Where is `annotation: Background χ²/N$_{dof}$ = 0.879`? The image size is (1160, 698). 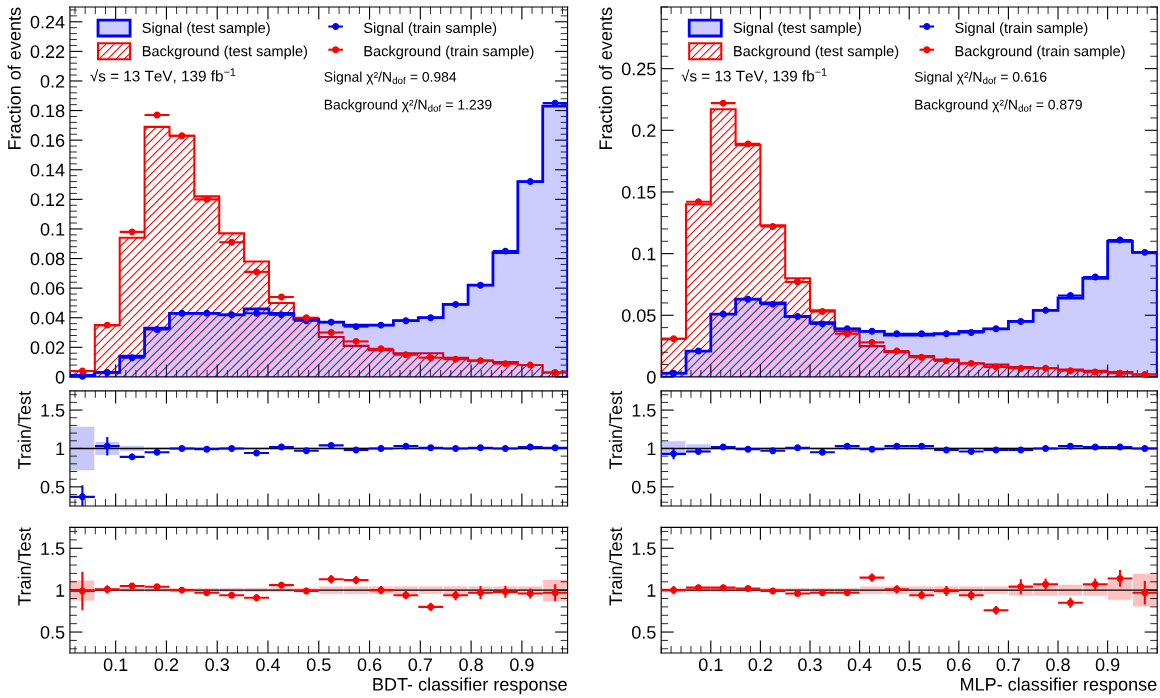
annotation: Background χ²/N$_{dof}$ = 0.879 is located at coordinates (998, 106).